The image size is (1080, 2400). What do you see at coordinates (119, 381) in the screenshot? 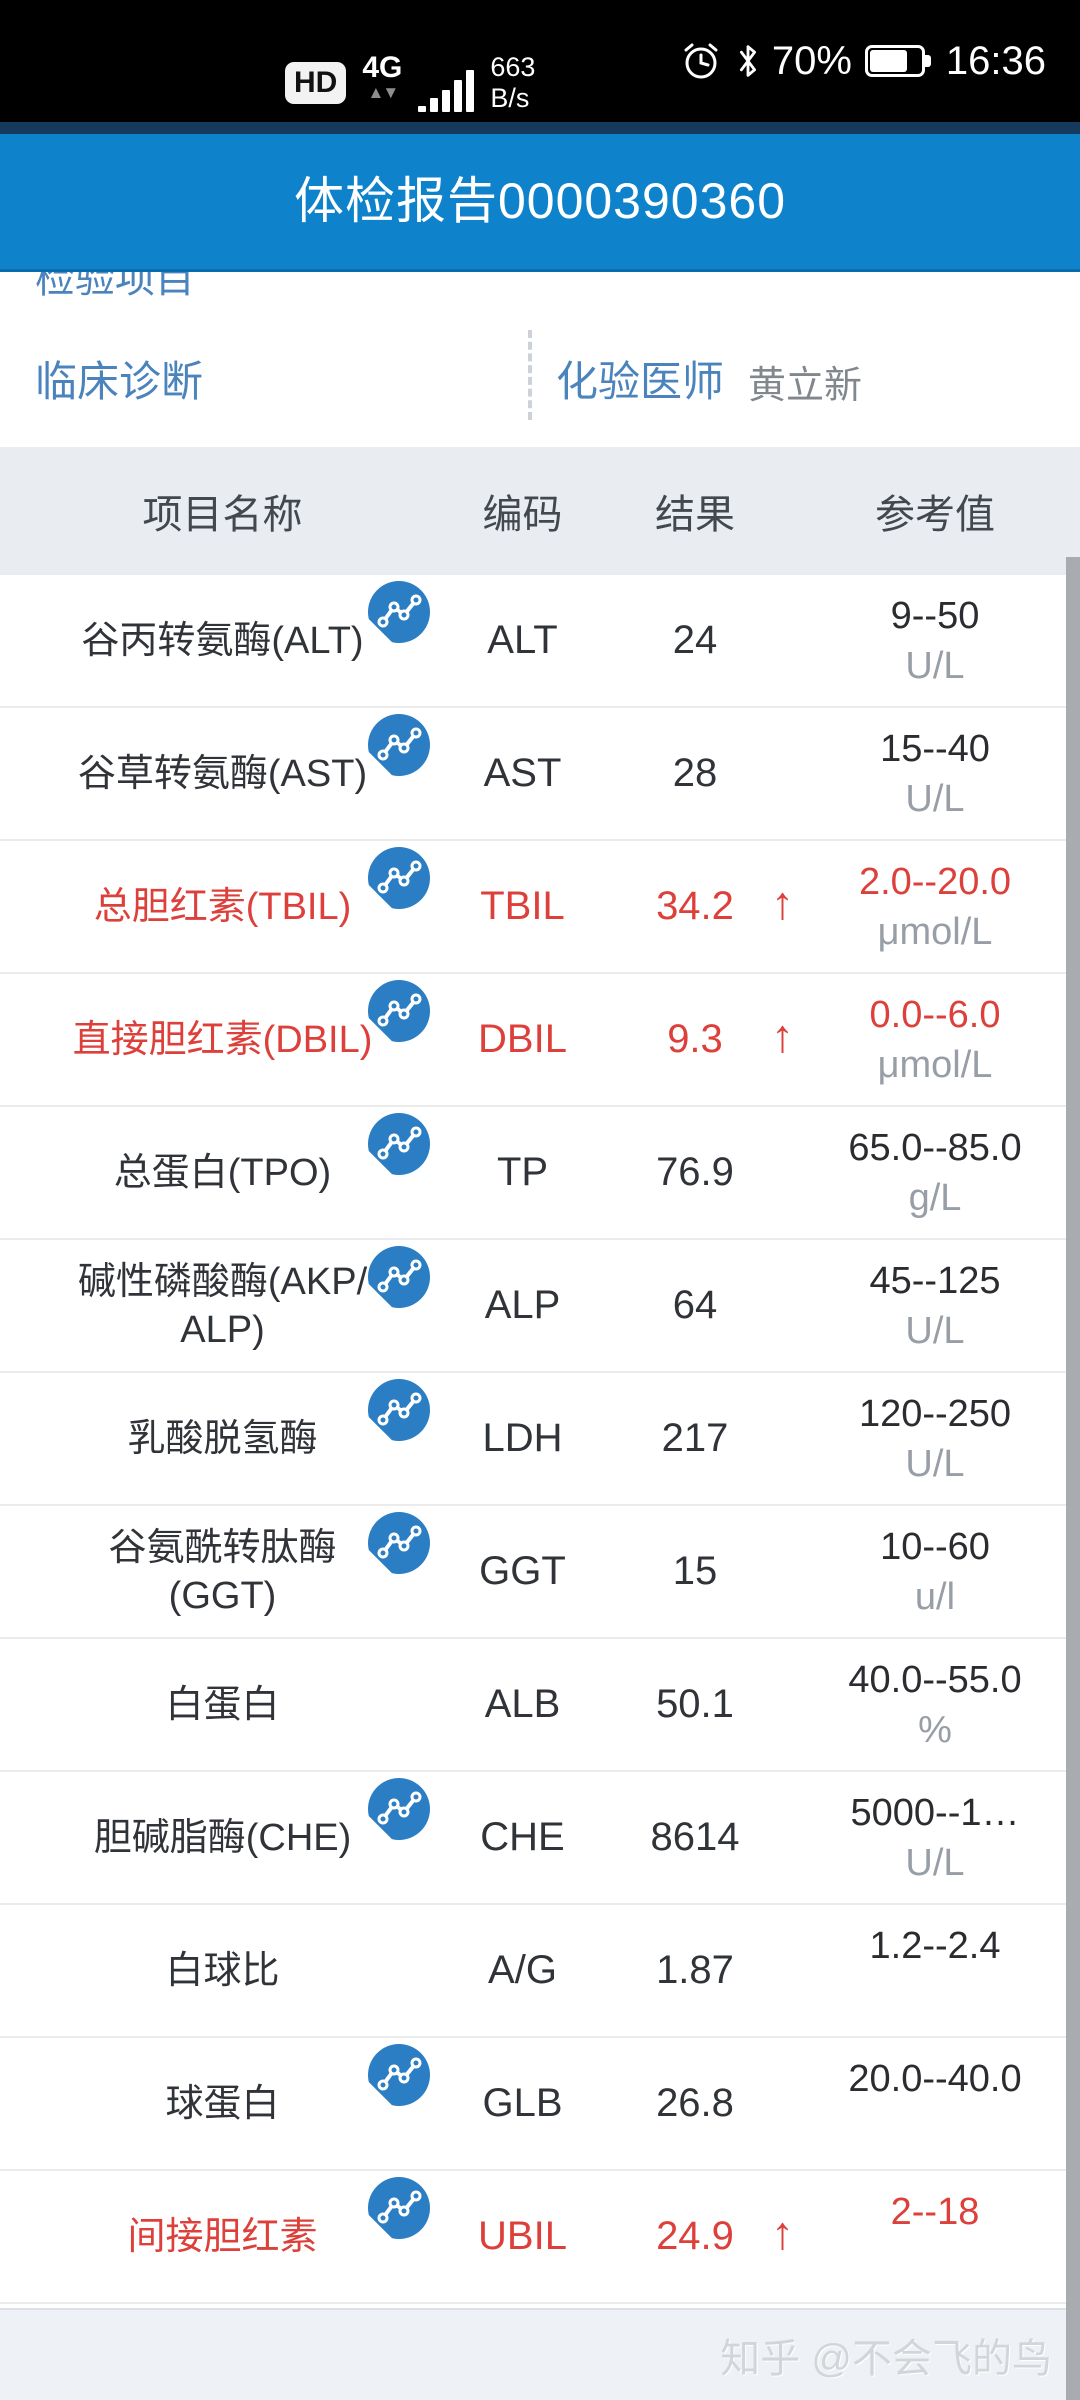
I see `clinical-diagnosis-link: 临床诊断` at bounding box center [119, 381].